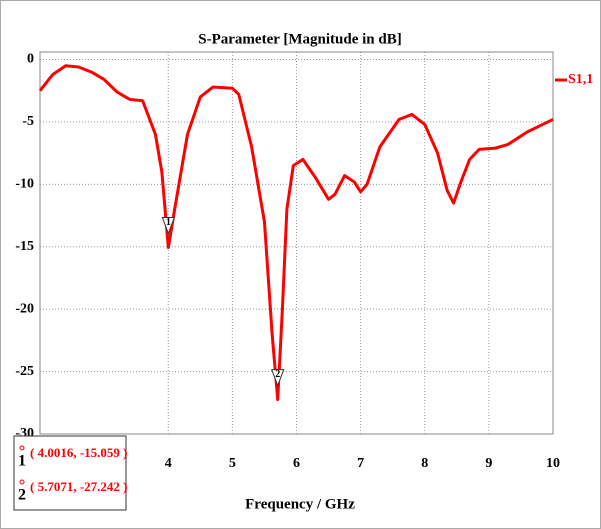 This screenshot has height=529, width=601. Describe the element at coordinates (24, 371) in the screenshot. I see `y-tick-label: -25` at that location.